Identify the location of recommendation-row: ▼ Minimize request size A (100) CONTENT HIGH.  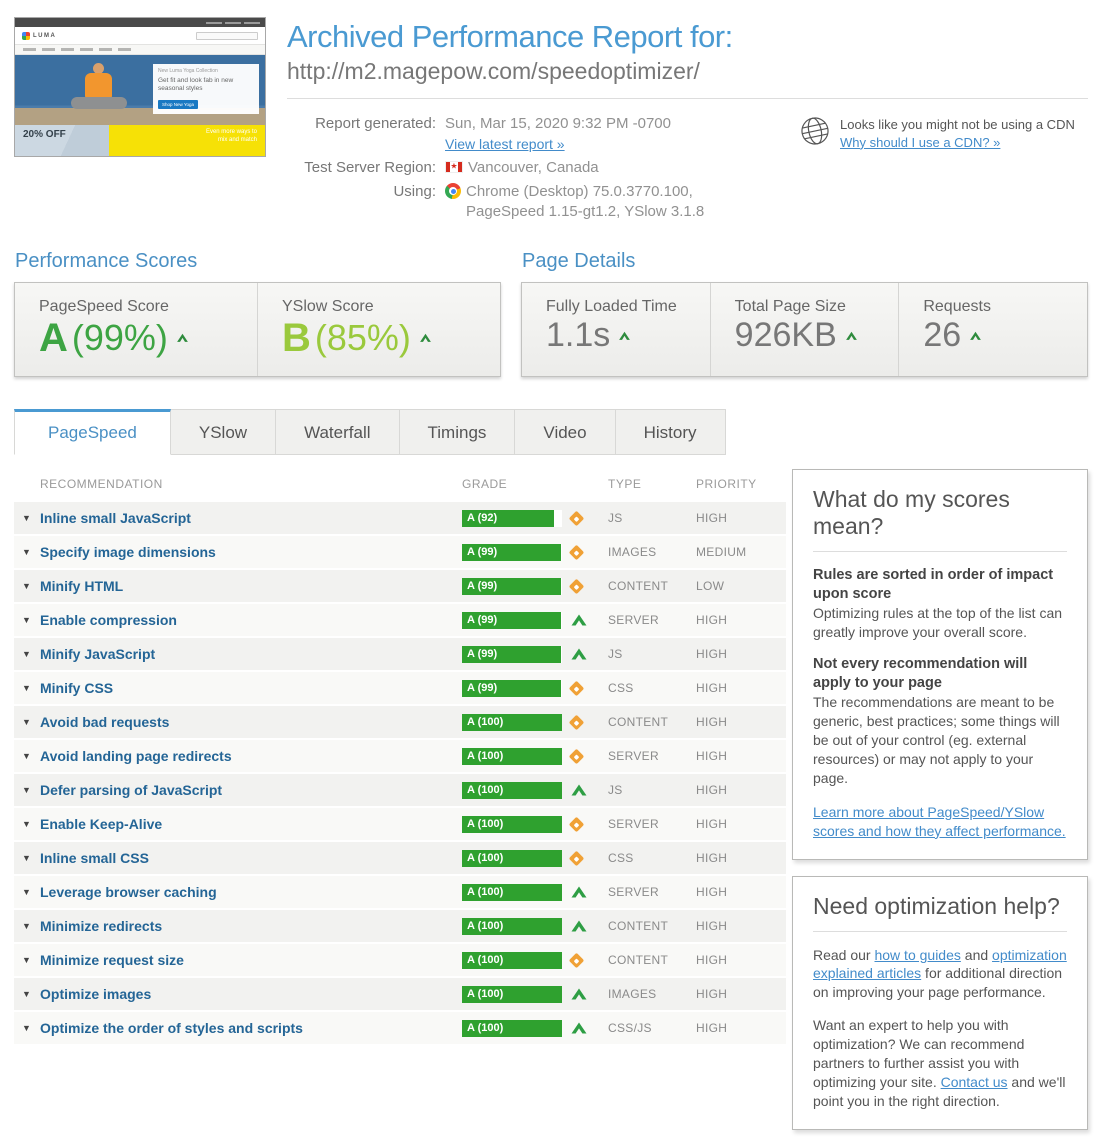
(400, 960).